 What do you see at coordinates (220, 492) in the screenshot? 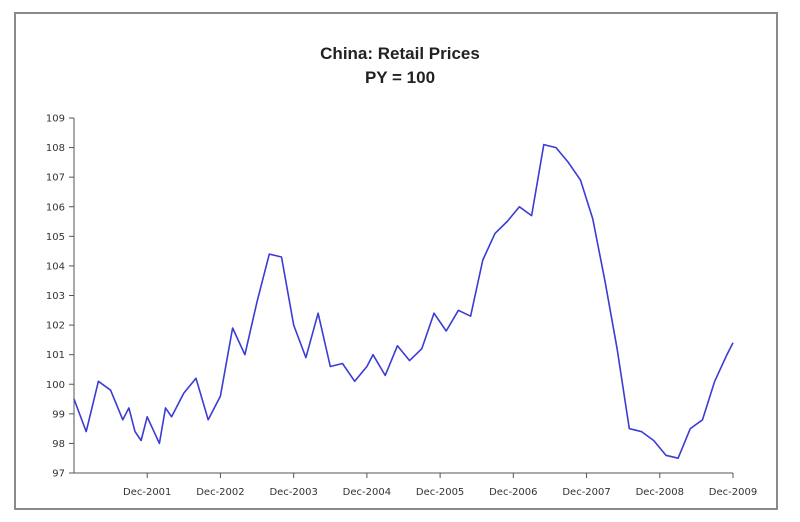
I see `x-tick-label: Dec-2002` at bounding box center [220, 492].